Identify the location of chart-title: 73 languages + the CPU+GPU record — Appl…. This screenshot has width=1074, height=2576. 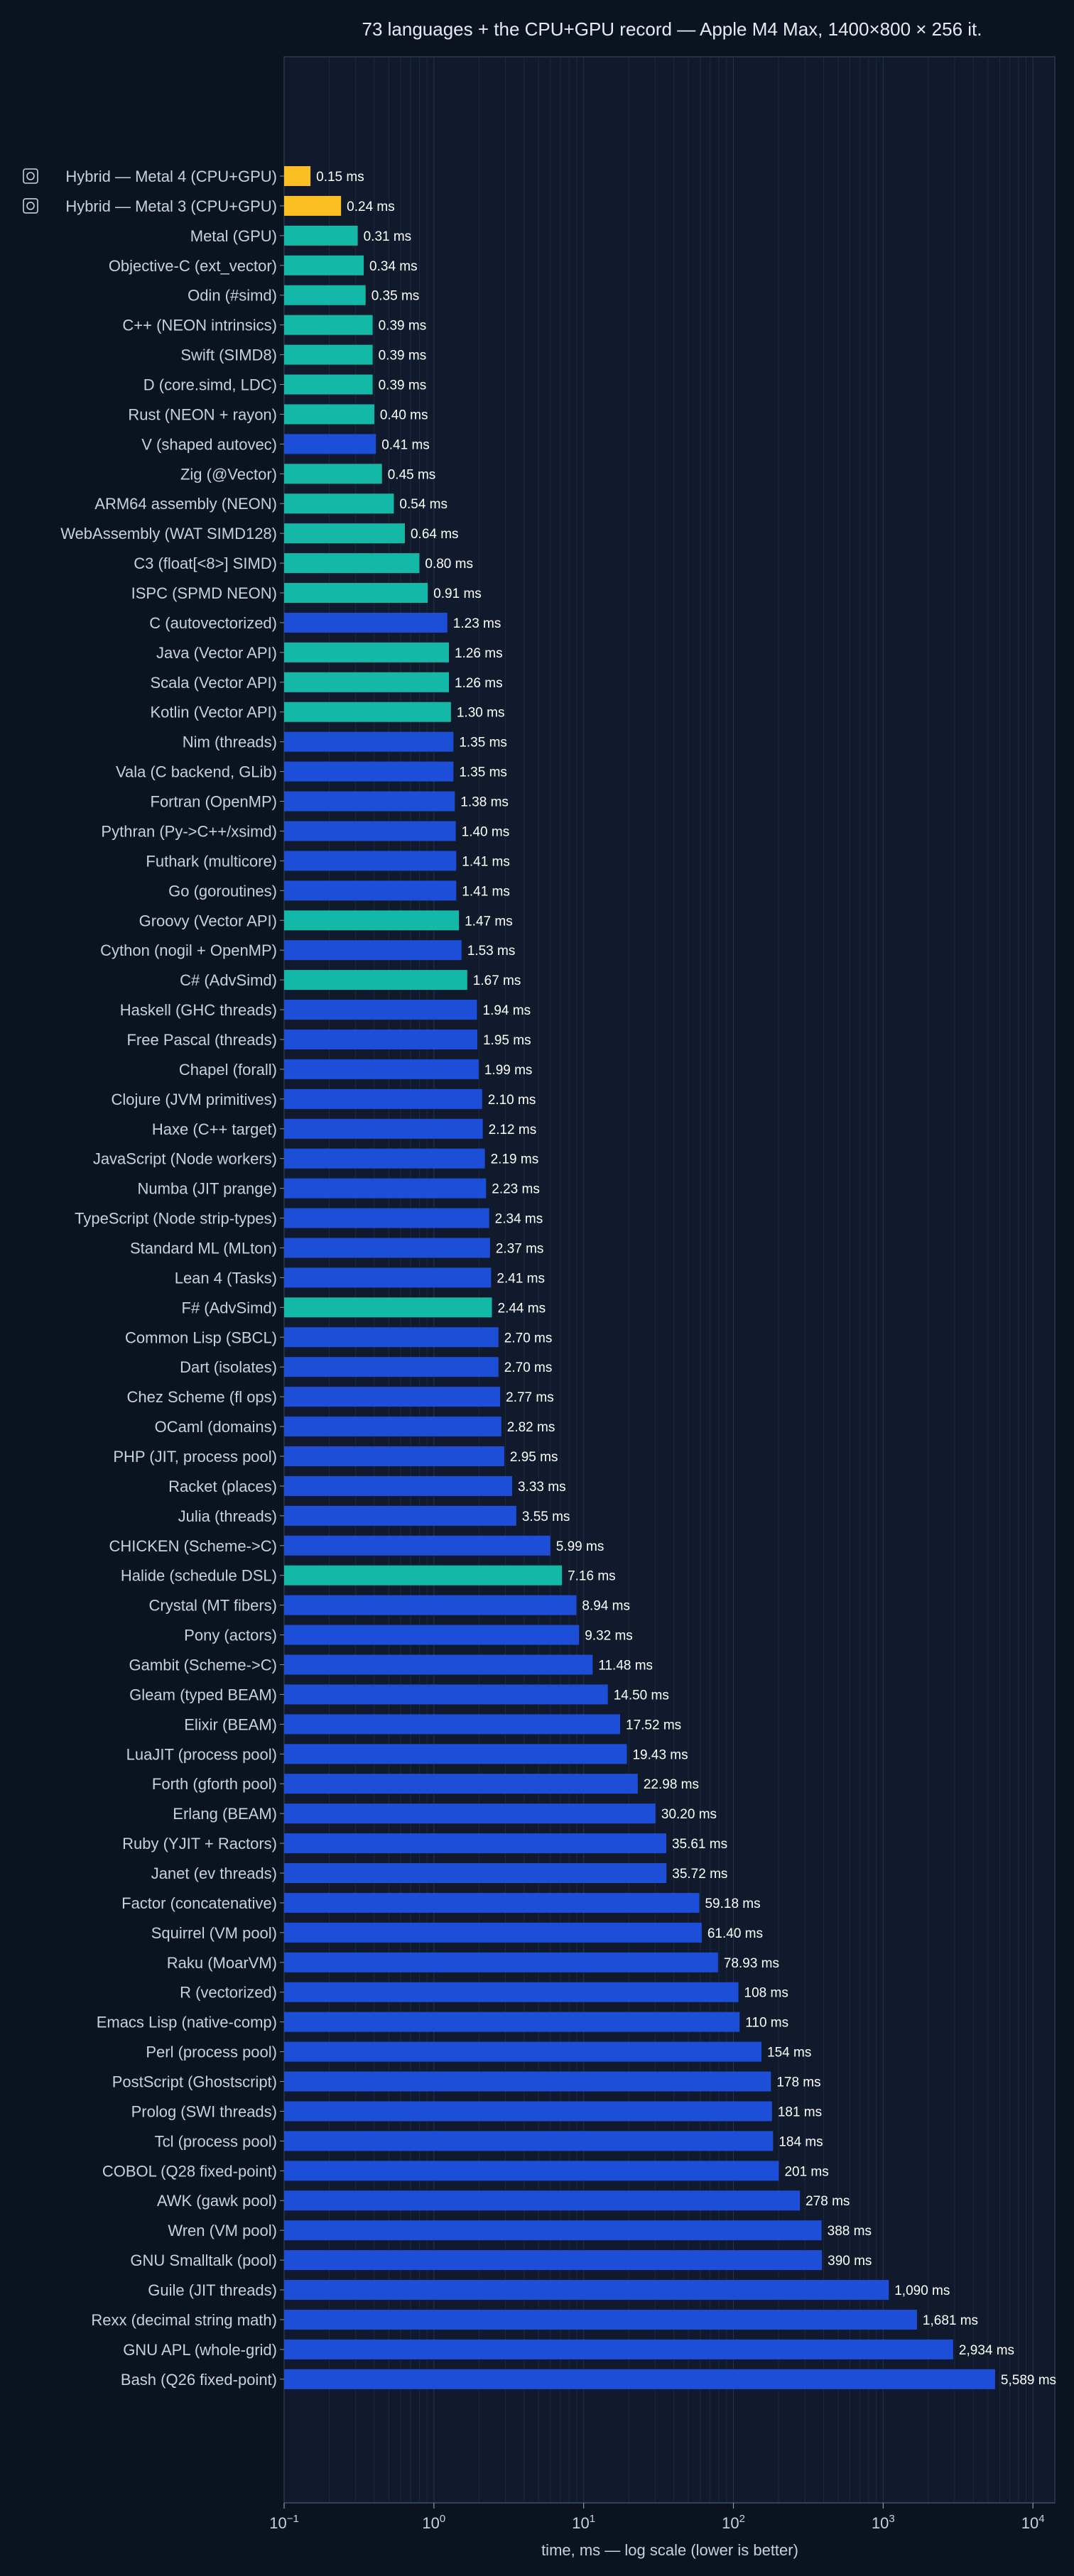
(672, 29).